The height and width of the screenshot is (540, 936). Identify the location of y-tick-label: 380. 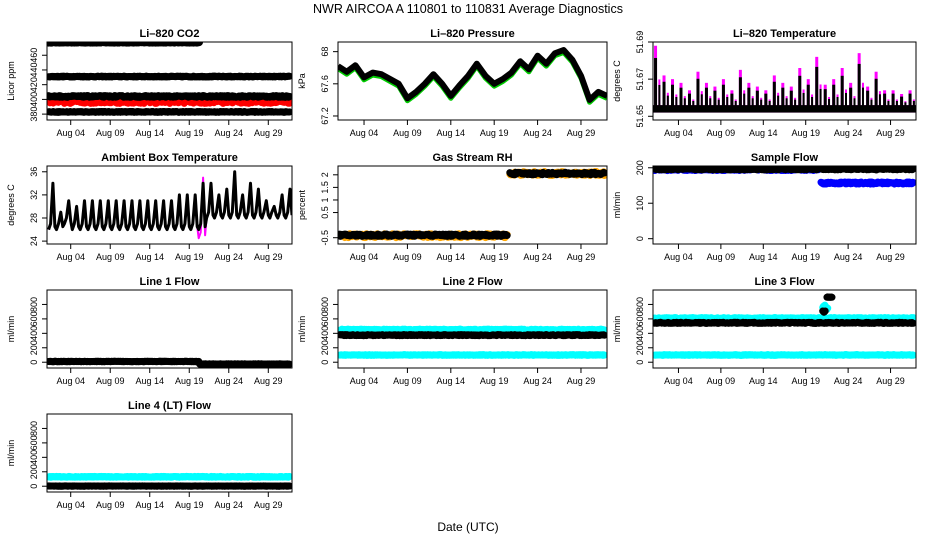
(34, 114).